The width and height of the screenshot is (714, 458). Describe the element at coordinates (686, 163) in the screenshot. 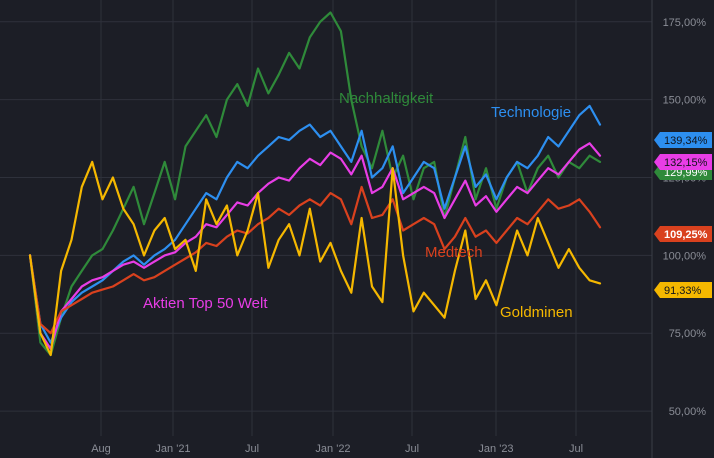

I see `badge-value: 132,15%` at that location.